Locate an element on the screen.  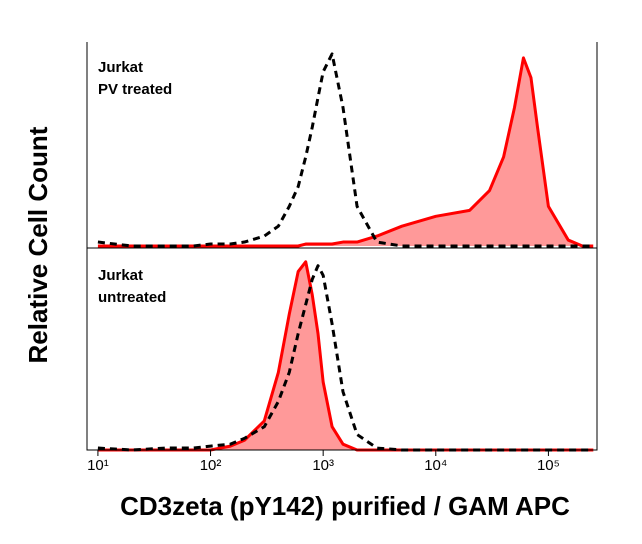
x-tick-label: 10⁵ is located at coordinates (548, 465).